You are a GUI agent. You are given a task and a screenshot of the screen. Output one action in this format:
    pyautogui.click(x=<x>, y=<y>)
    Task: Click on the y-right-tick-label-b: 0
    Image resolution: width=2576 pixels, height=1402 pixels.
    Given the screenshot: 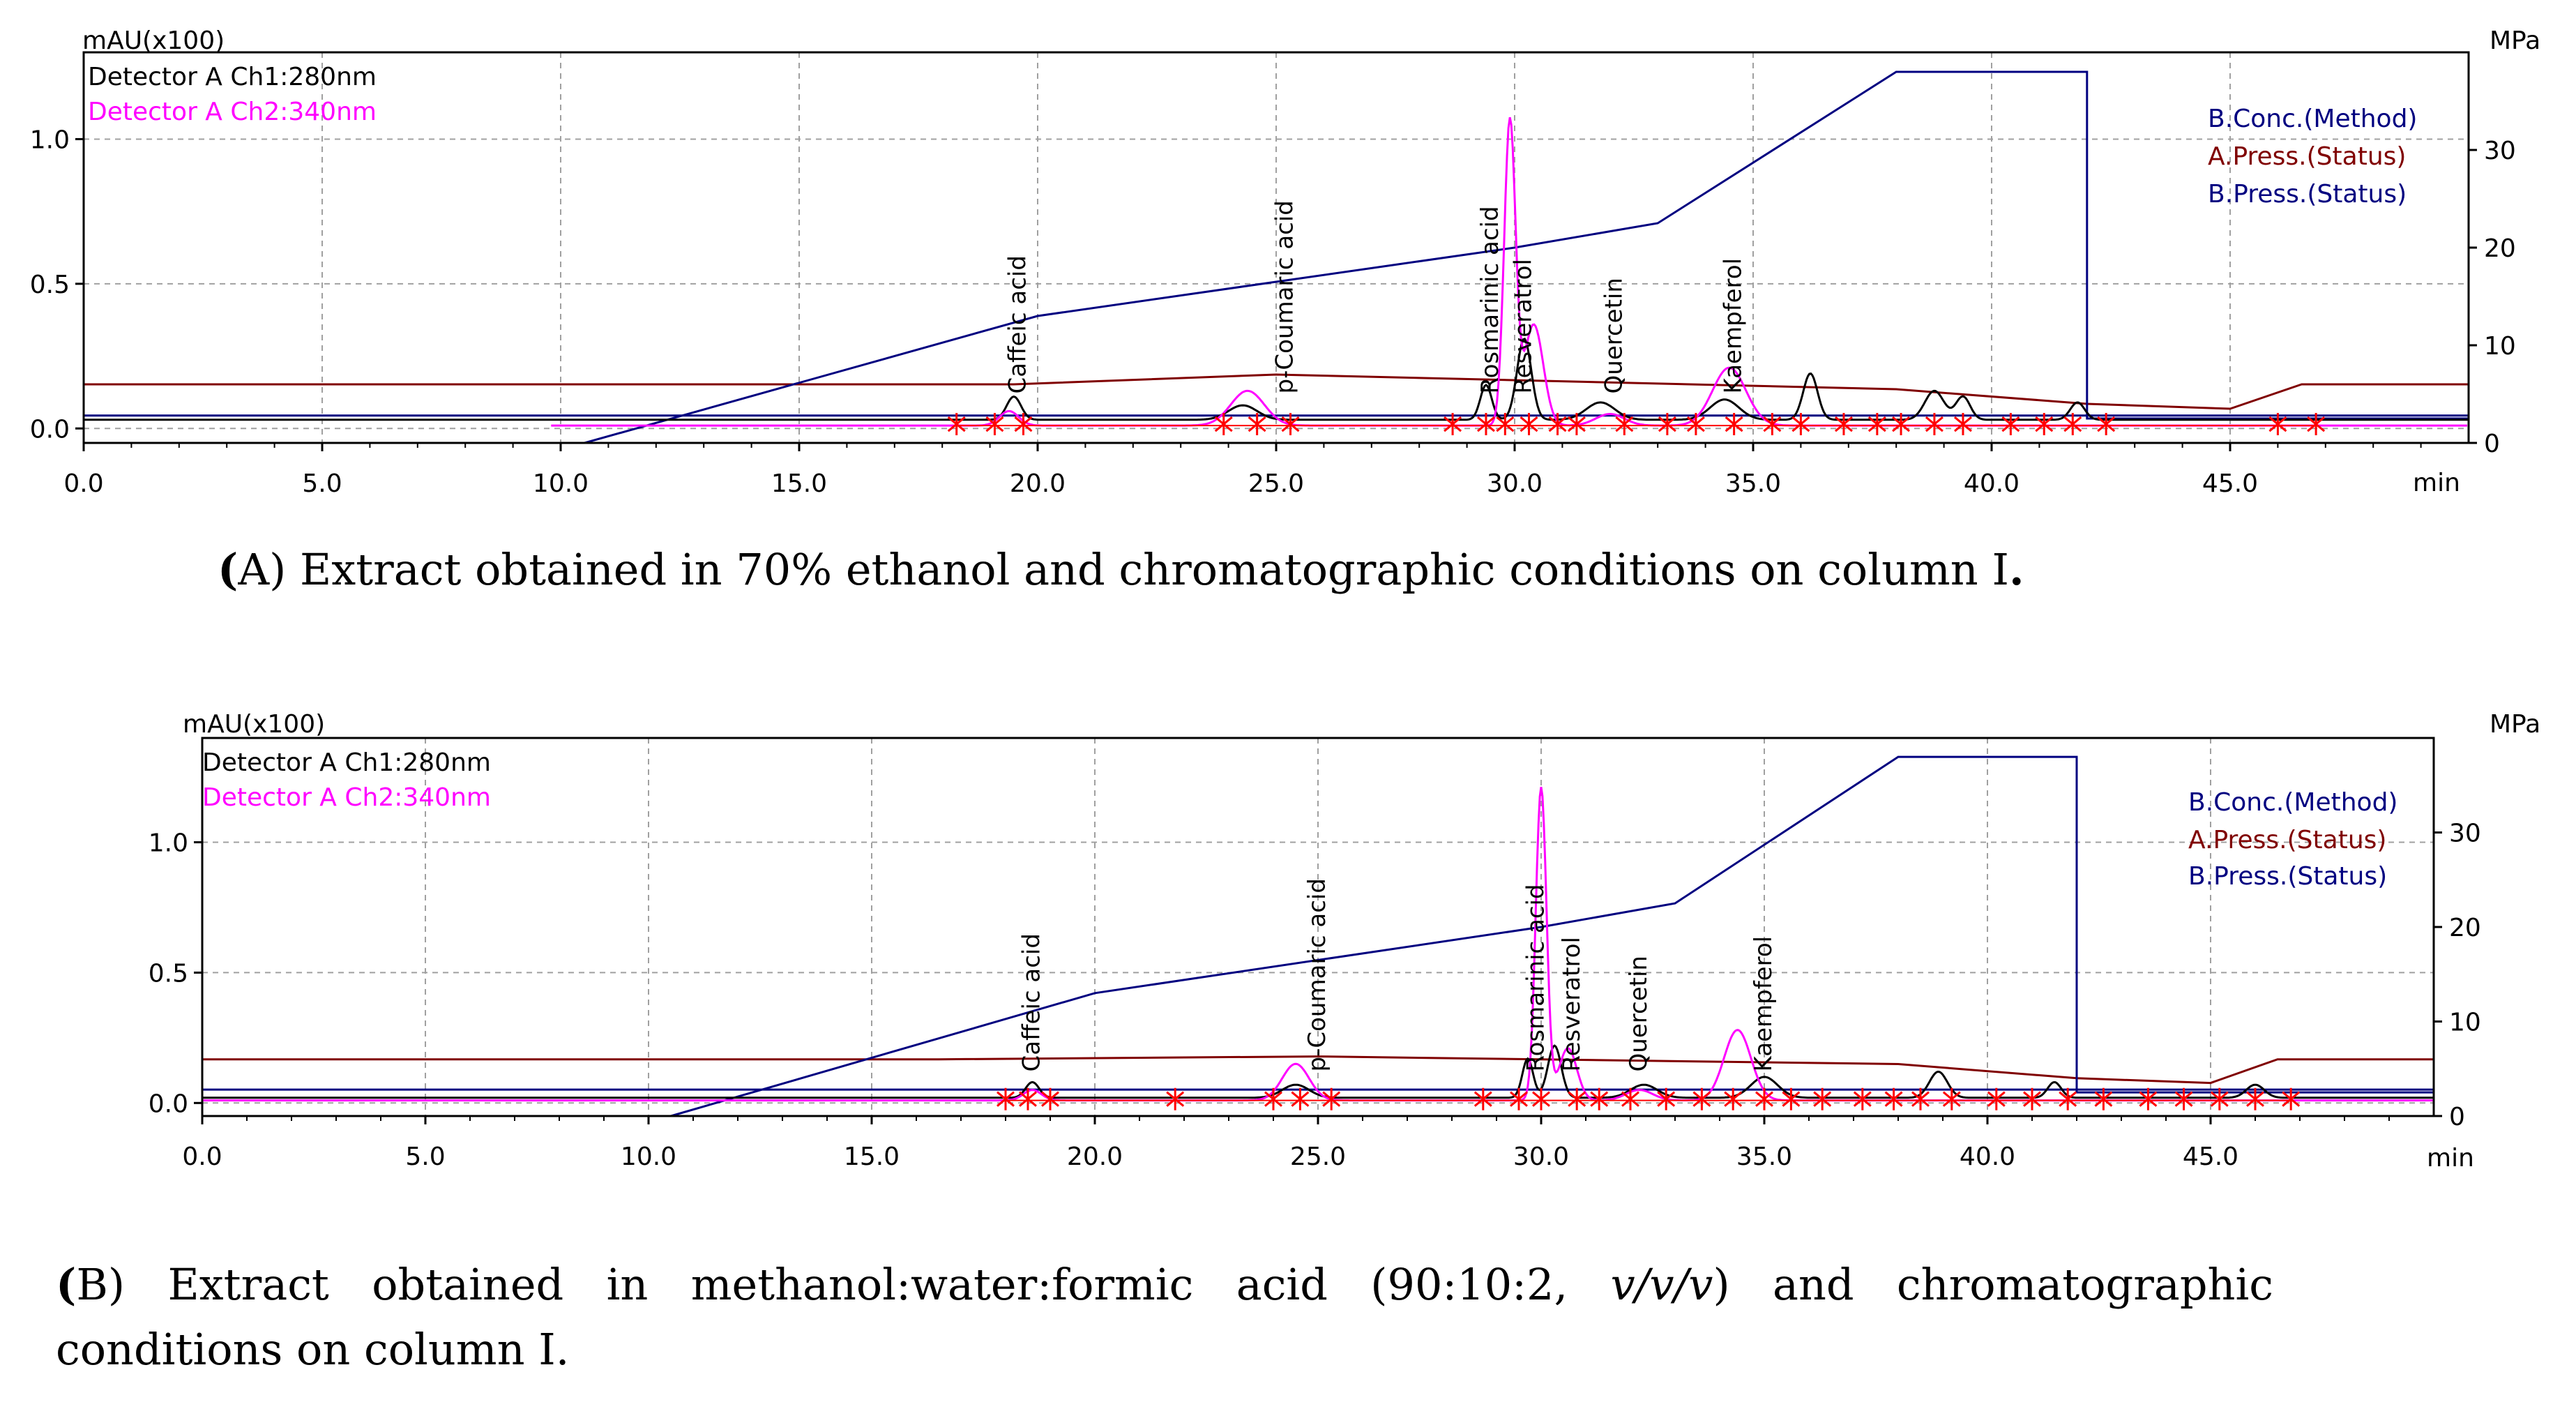 What is the action you would take?
    pyautogui.click(x=2457, y=1117)
    